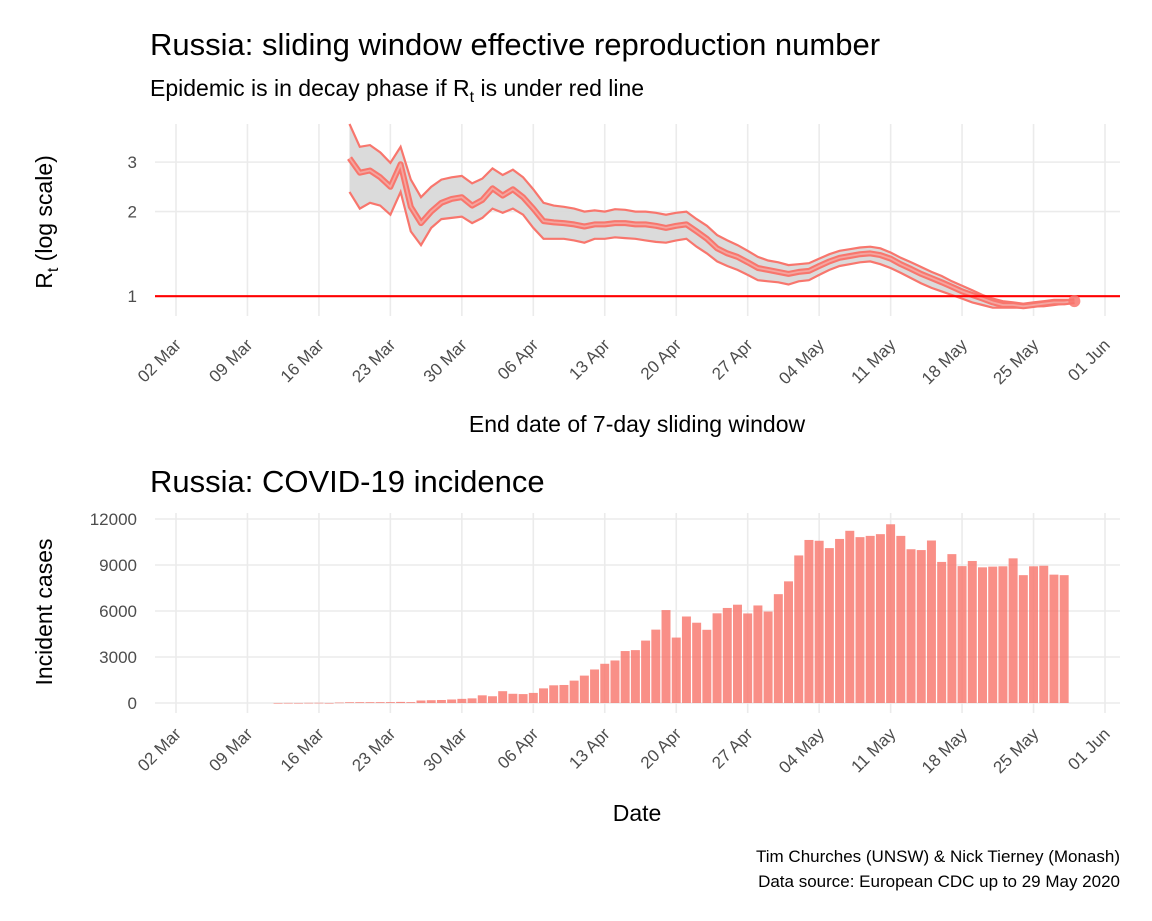  I want to click on bottom-plot-area, so click(671, 614).